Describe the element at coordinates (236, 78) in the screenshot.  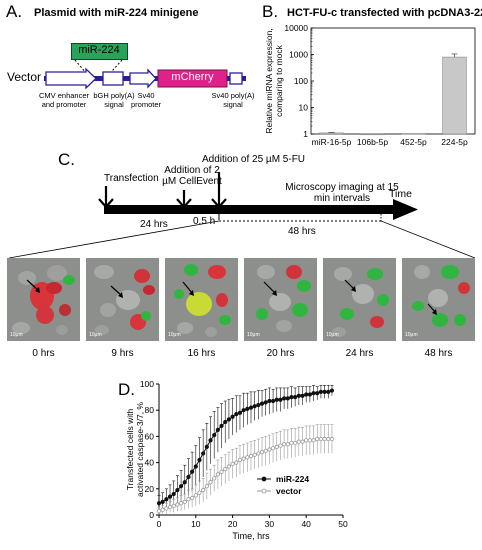
I see `sv40-polya-box` at that location.